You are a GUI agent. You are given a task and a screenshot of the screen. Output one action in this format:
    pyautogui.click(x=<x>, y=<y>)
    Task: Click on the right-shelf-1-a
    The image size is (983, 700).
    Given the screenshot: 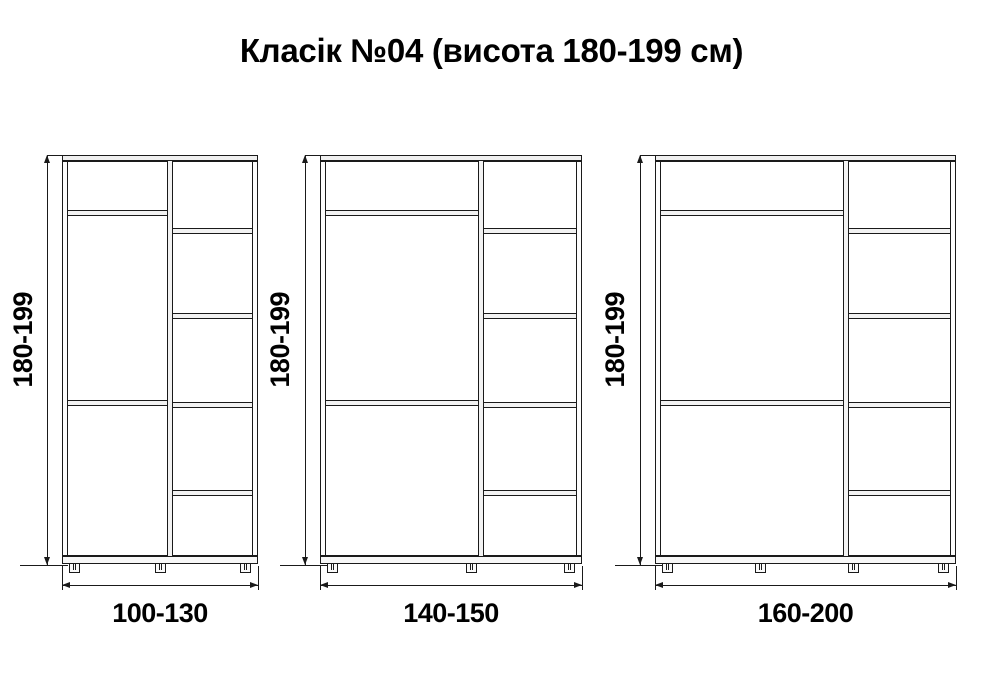 What is the action you would take?
    pyautogui.click(x=212, y=231)
    